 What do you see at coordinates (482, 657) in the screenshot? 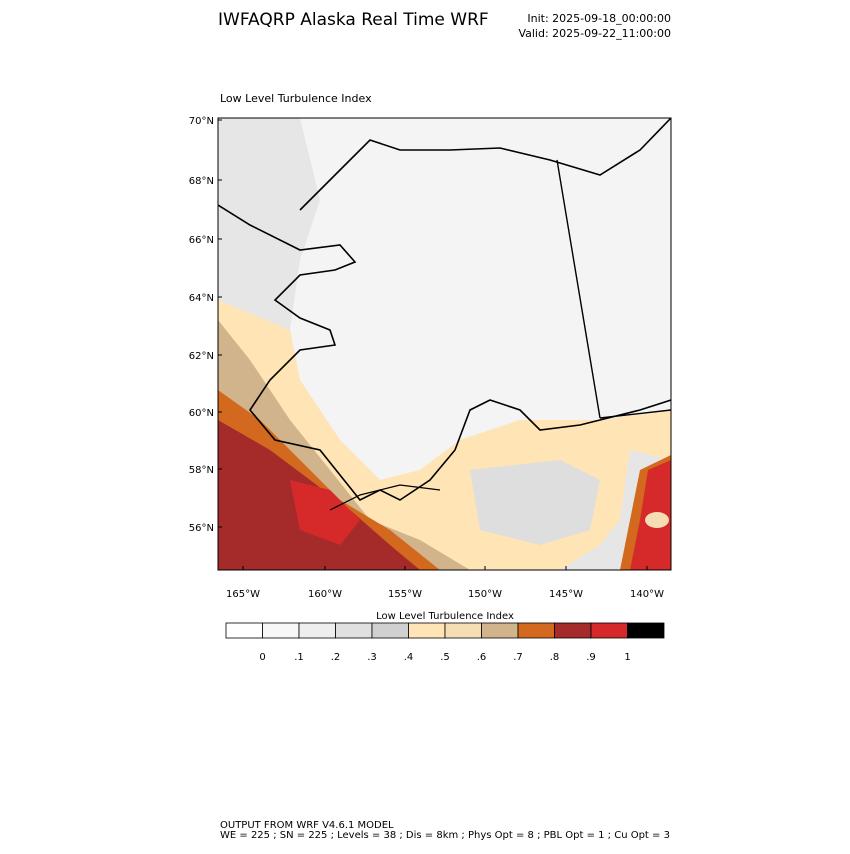
I see `colorbar-label: .6` at bounding box center [482, 657].